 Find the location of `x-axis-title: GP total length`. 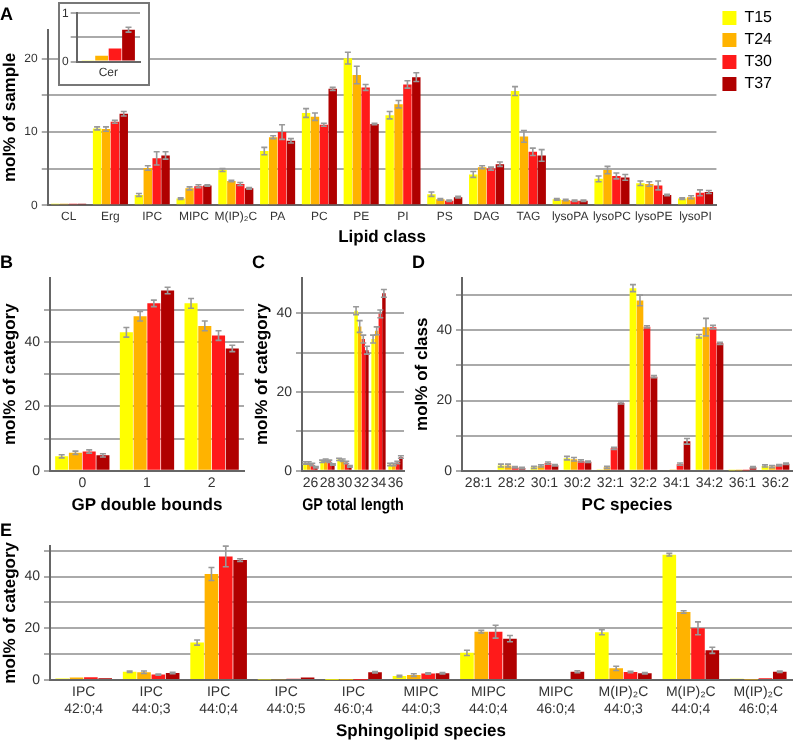

x-axis-title: GP total length is located at coordinates (353, 505).